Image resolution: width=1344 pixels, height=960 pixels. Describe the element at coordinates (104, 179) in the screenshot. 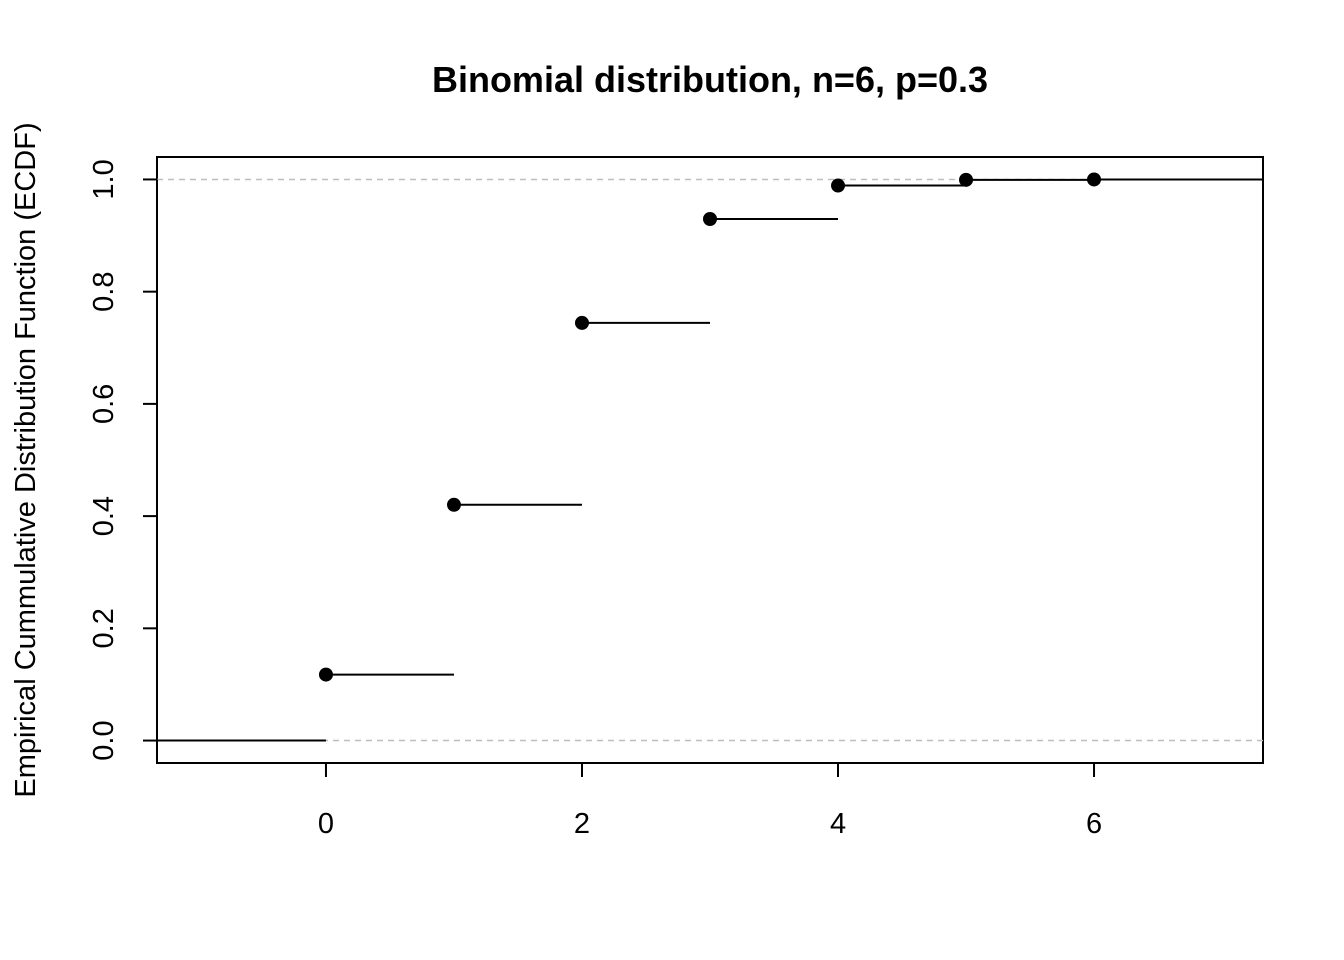

I see `y-tick-label-1.0: 1.0` at that location.